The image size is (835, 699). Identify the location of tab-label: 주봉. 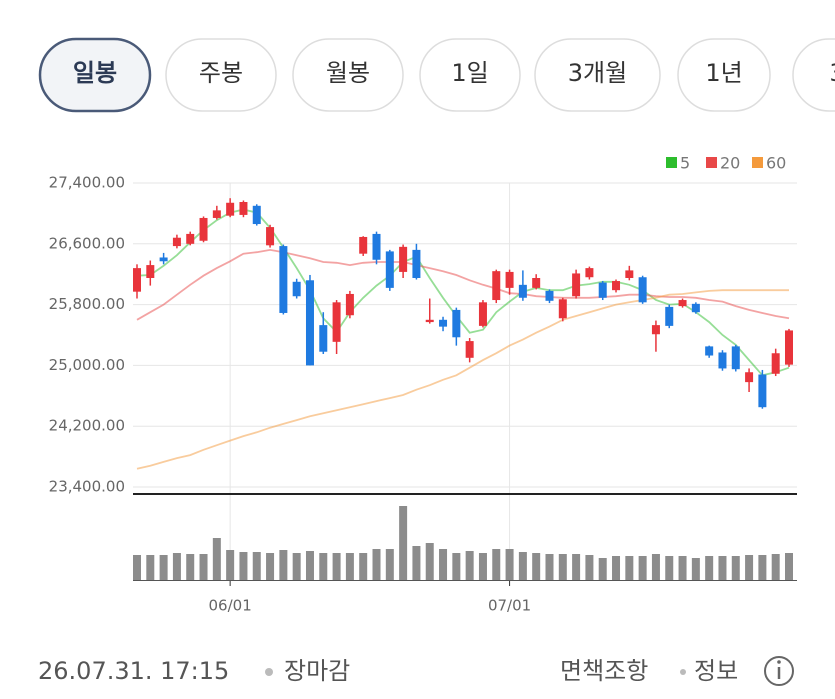
(221, 73).